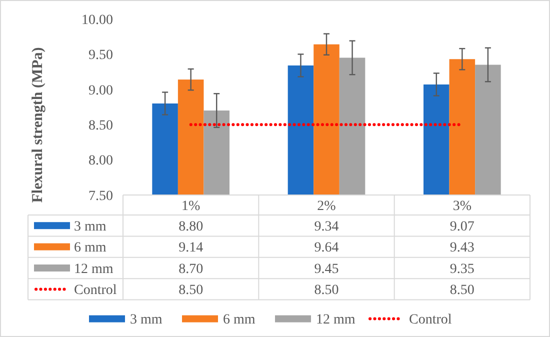 The height and width of the screenshot is (337, 550). Describe the element at coordinates (100, 56) in the screenshot. I see `y-tick-label: 9.50` at that location.